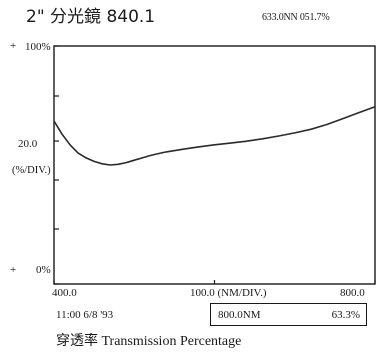  What do you see at coordinates (77, 341) in the screenshot?
I see `footer-cjk-label: 穿透率` at bounding box center [77, 341].